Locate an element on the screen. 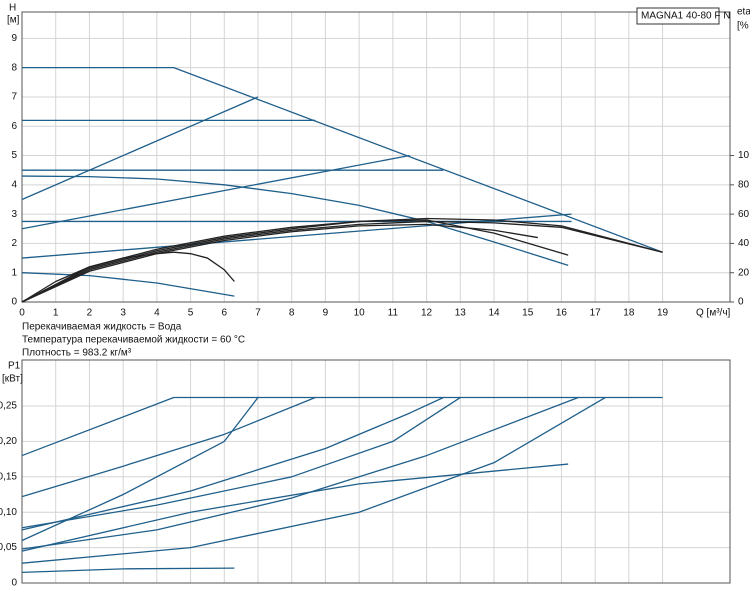 The height and width of the screenshot is (600, 750). y-tick-label: 6 is located at coordinates (14, 126).